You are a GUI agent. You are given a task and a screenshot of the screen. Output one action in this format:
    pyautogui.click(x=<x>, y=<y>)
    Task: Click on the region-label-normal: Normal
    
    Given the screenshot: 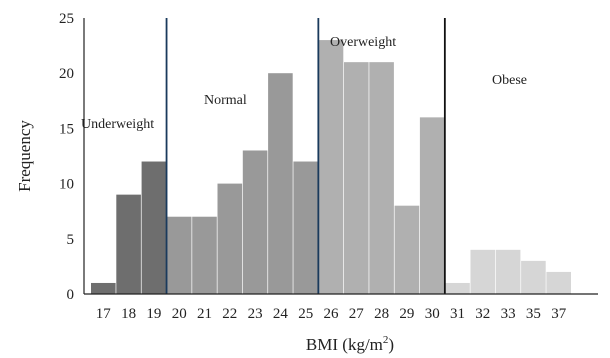 What is the action you would take?
    pyautogui.click(x=225, y=100)
    